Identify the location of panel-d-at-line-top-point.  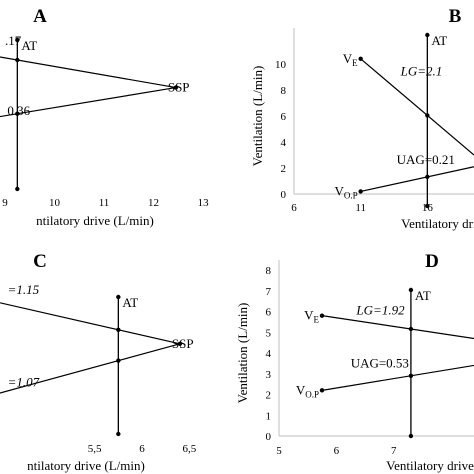
(411, 290).